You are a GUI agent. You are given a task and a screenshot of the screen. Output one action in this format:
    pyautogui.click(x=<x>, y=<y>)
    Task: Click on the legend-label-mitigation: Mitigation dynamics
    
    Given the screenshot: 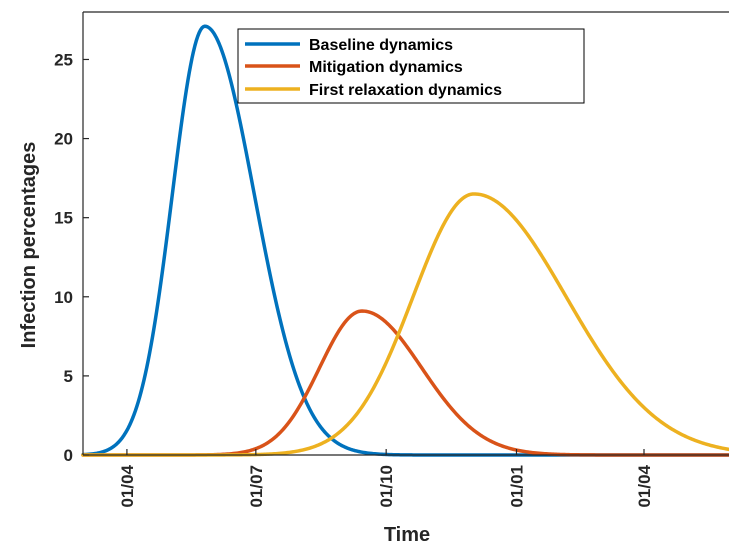 What is the action you would take?
    pyautogui.click(x=386, y=67)
    